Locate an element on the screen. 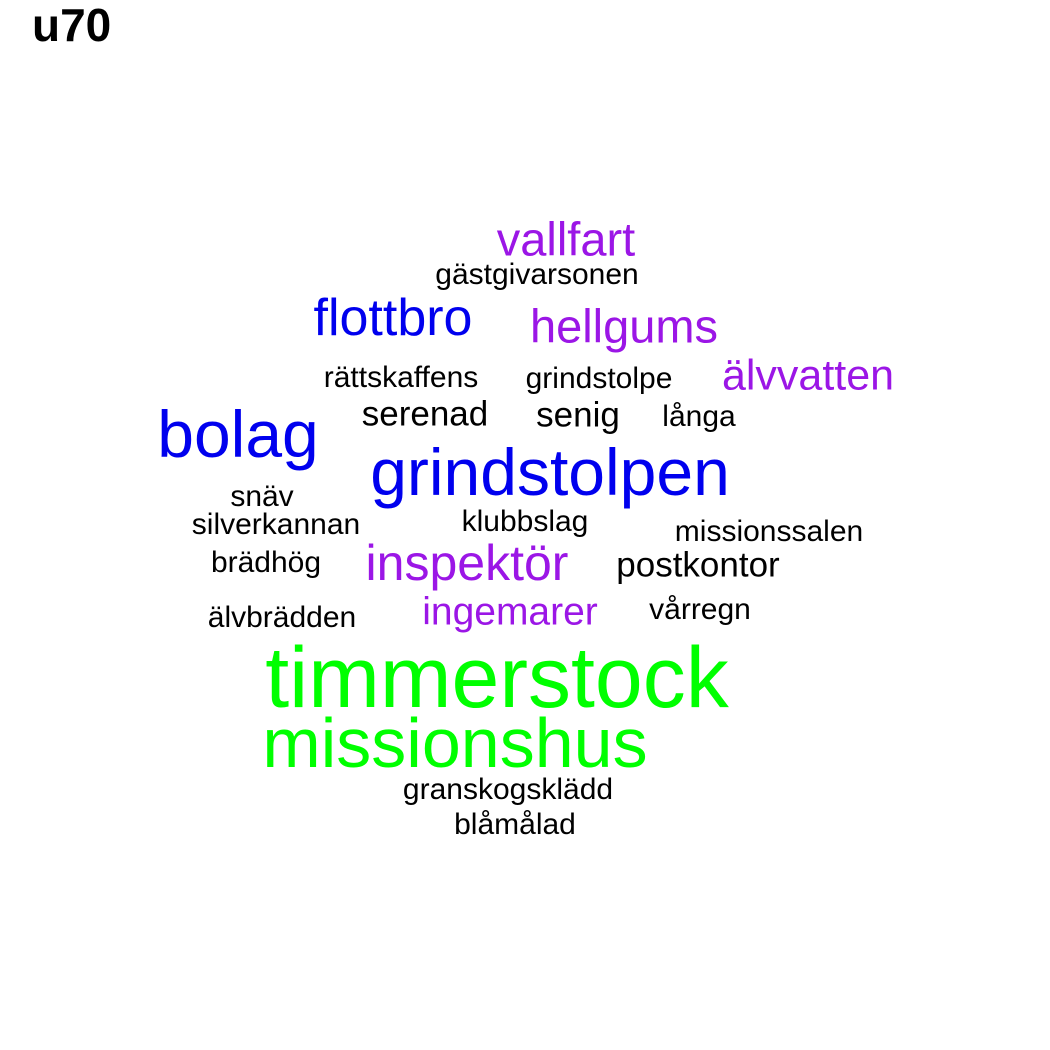  cloud-word: brädhög is located at coordinates (266, 562).